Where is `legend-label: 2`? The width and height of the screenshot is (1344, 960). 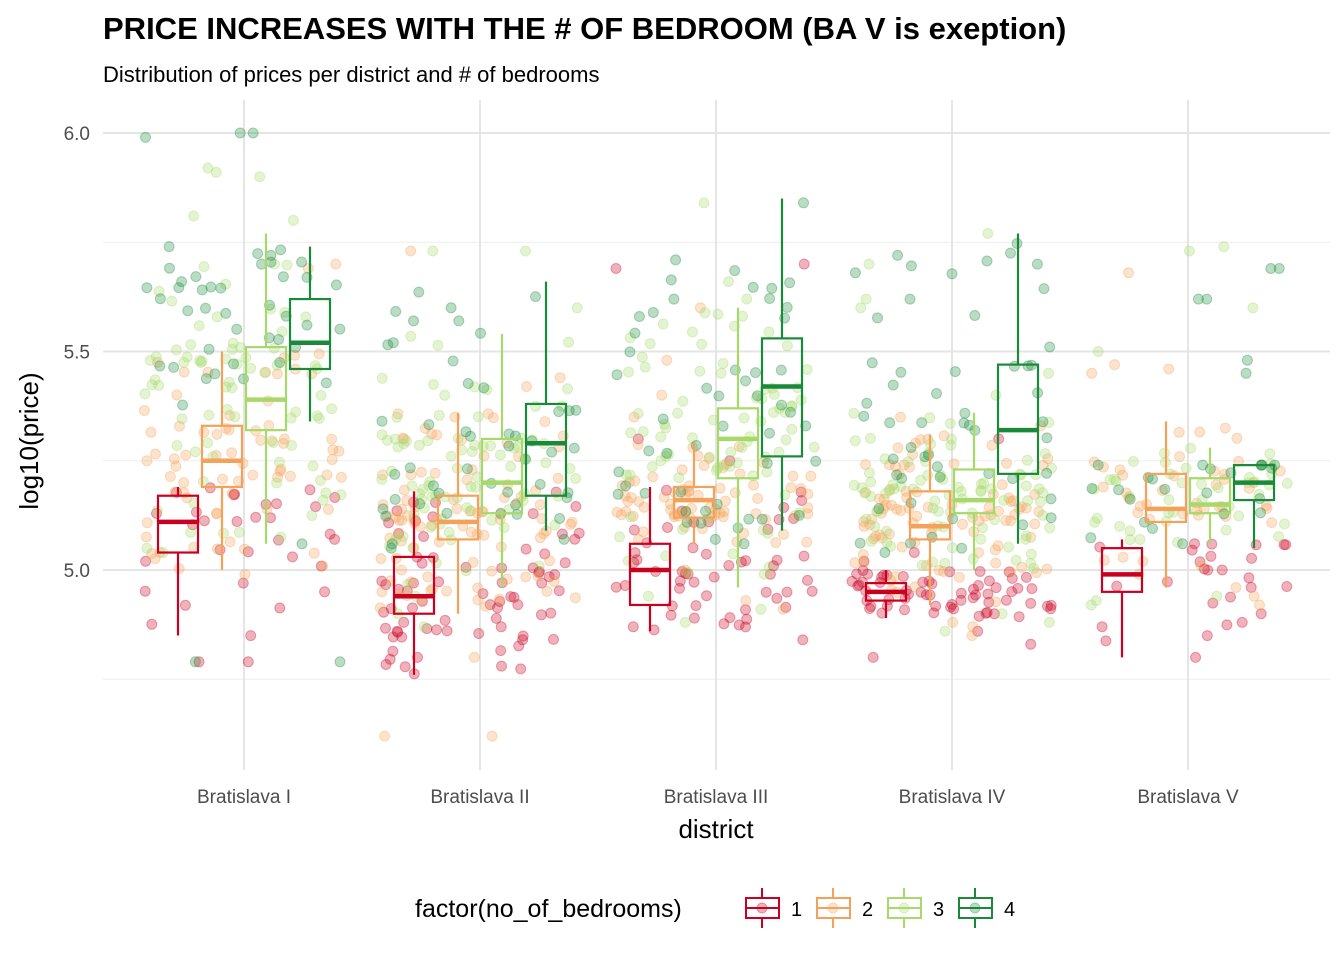
legend-label: 2 is located at coordinates (867, 910).